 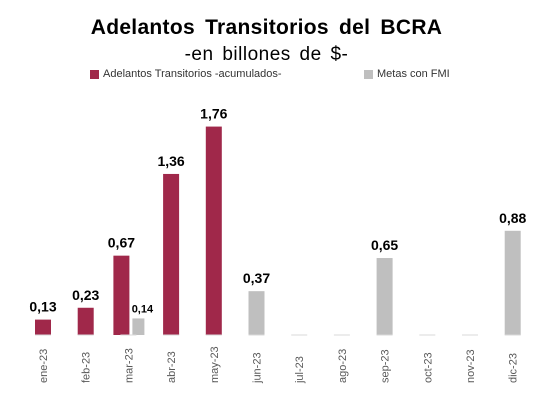 I want to click on x-tick-label-abr-23: abr-23, so click(x=172, y=367).